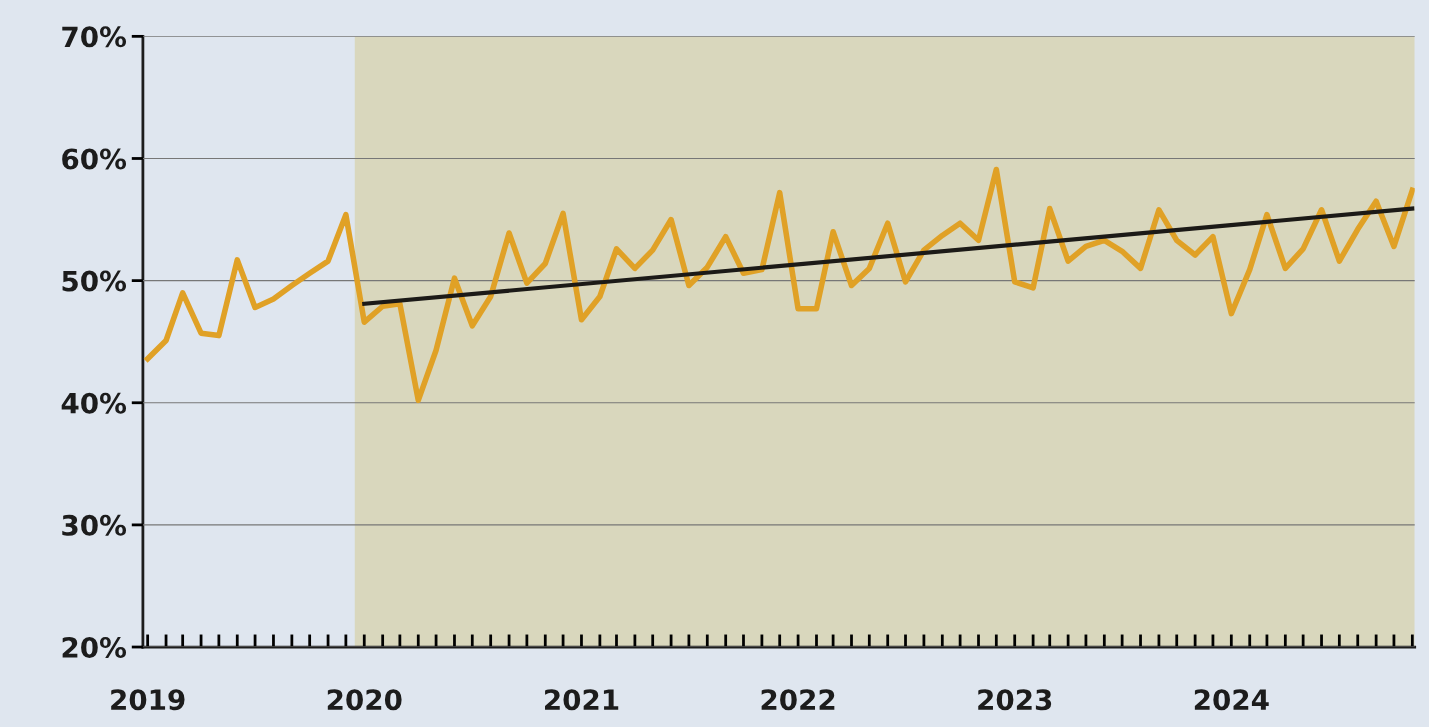 The image size is (1429, 727). I want to click on x-tick-label: 2022, so click(798, 700).